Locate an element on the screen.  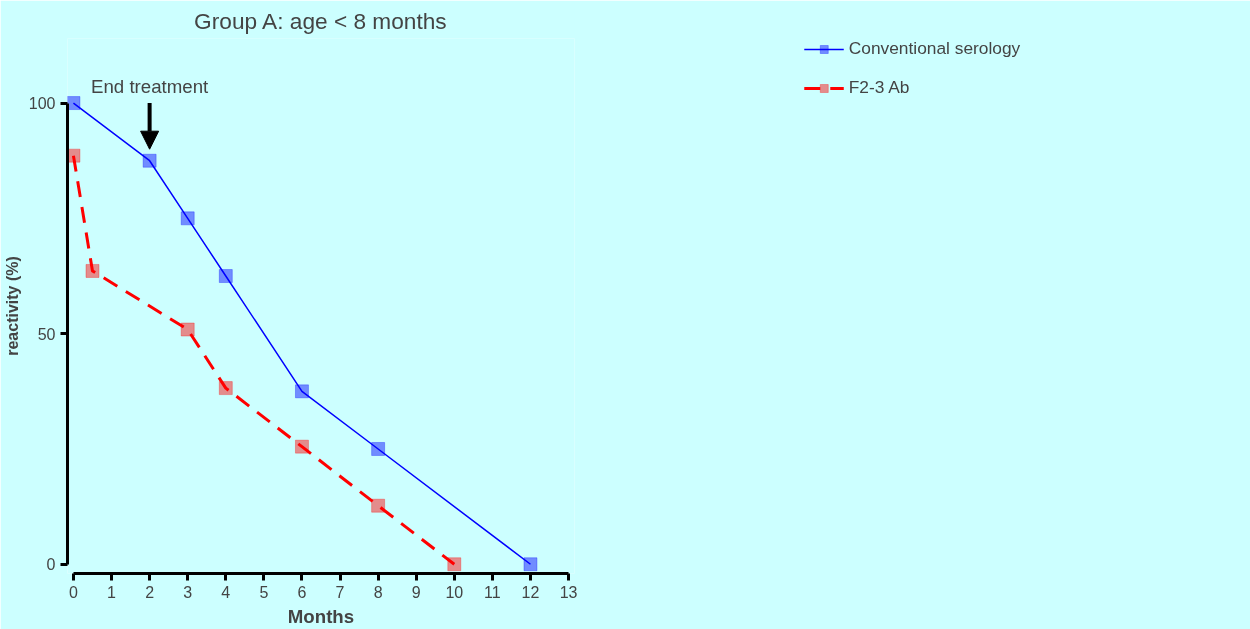
x-tick-label: 8 is located at coordinates (378, 592).